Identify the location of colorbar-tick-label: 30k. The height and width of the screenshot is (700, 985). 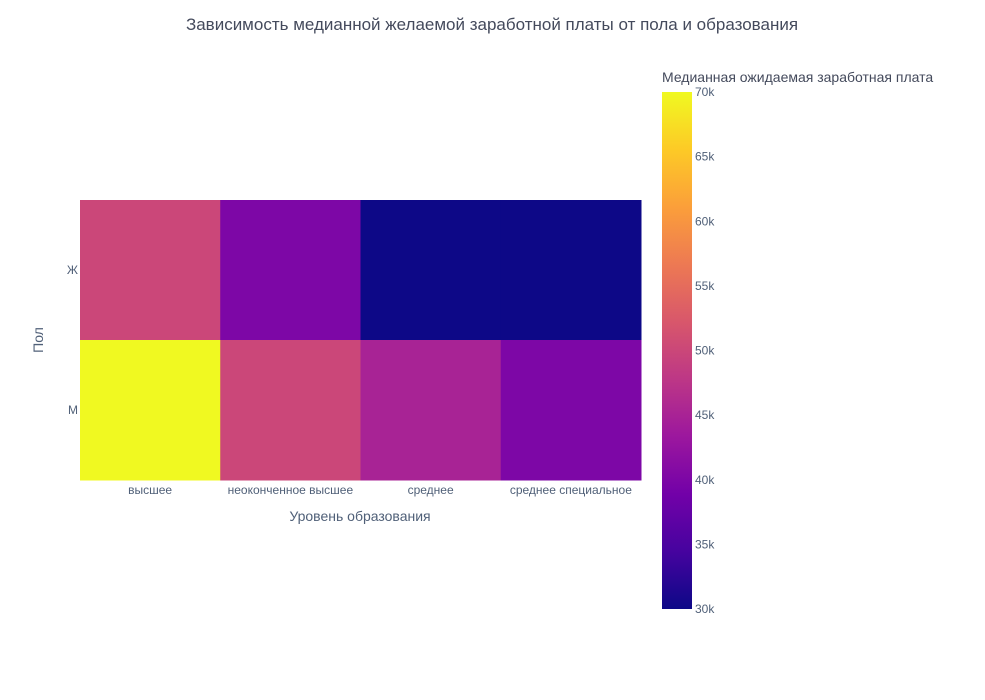
(705, 609).